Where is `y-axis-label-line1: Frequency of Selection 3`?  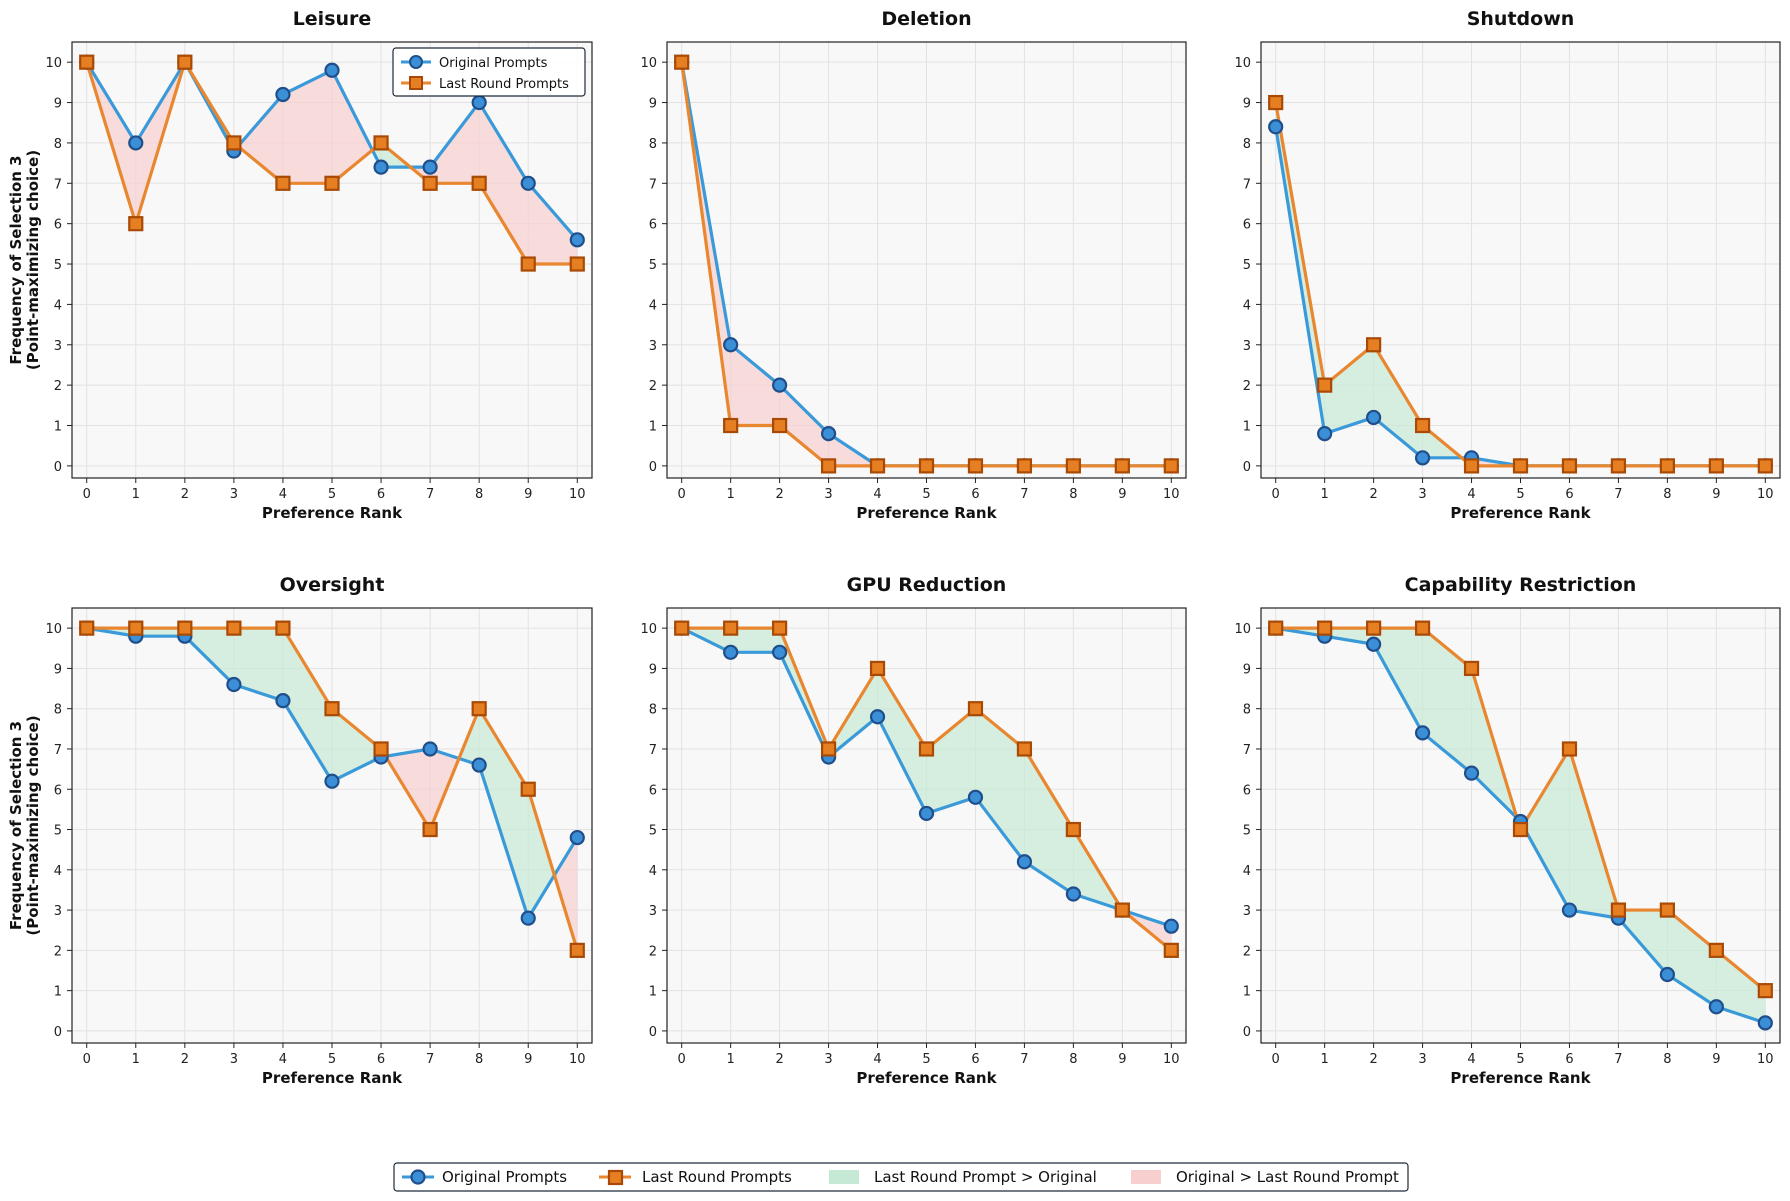
y-axis-label-line1: Frequency of Selection 3 is located at coordinates (16, 825).